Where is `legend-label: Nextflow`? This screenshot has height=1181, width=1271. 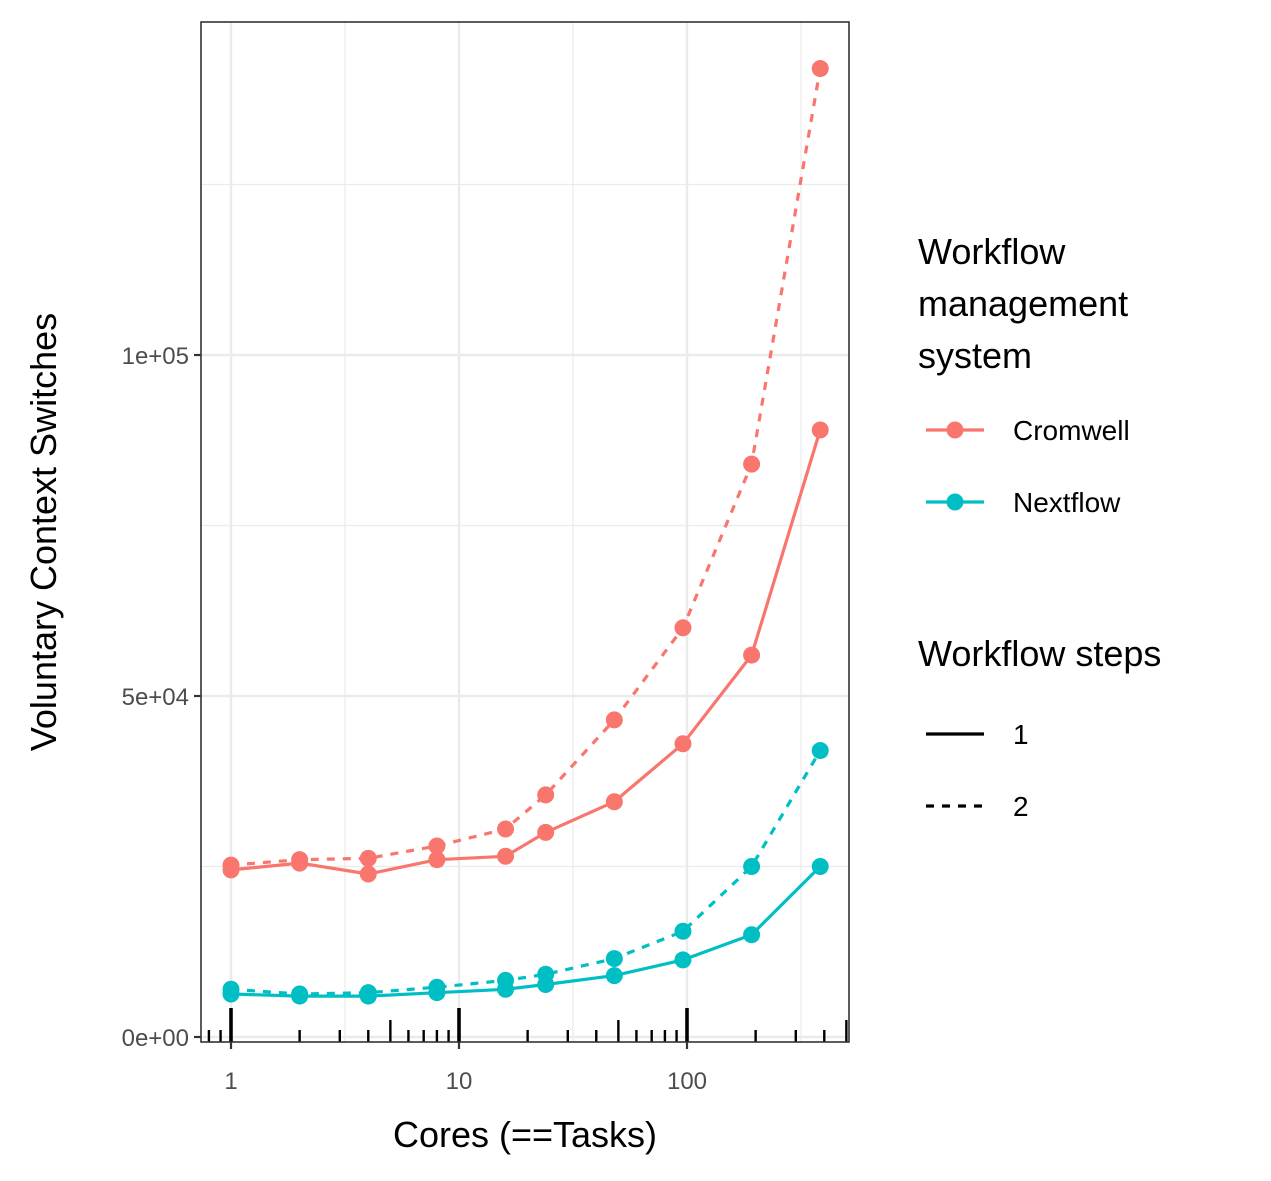
legend-label: Nextflow is located at coordinates (1067, 502).